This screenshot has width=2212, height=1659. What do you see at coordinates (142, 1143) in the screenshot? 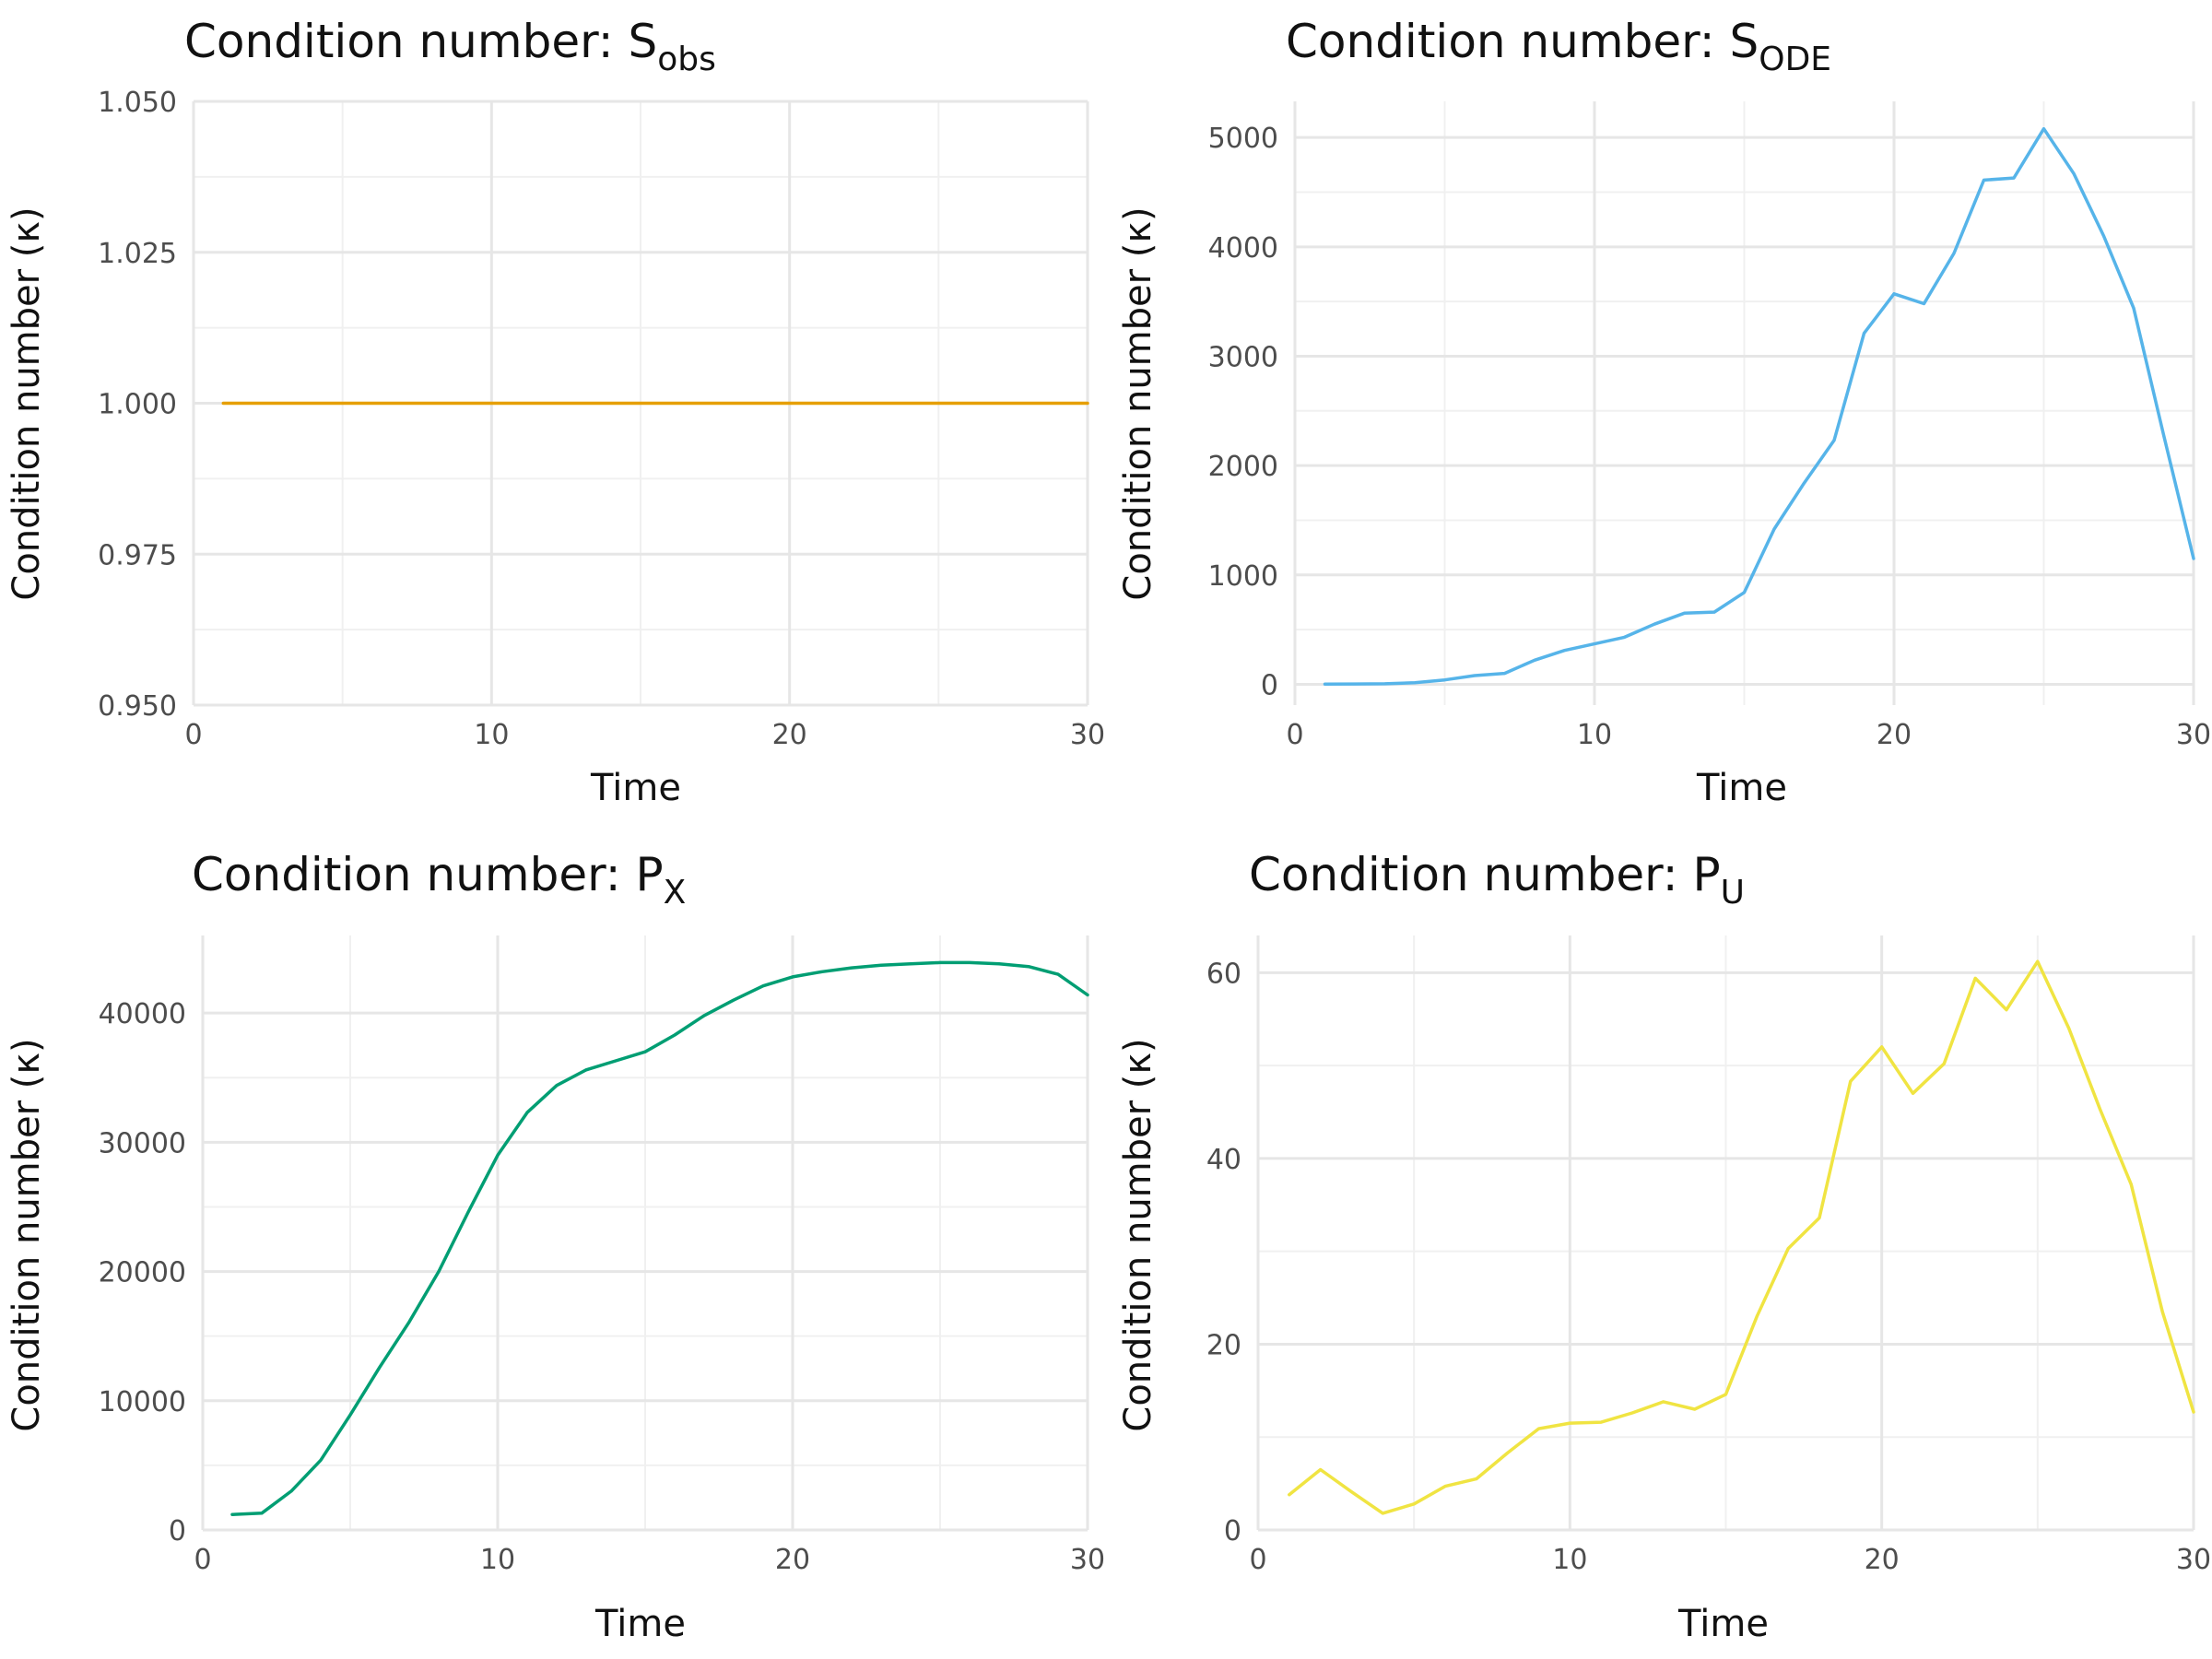
I see `y-tick-label: 30000` at bounding box center [142, 1143].